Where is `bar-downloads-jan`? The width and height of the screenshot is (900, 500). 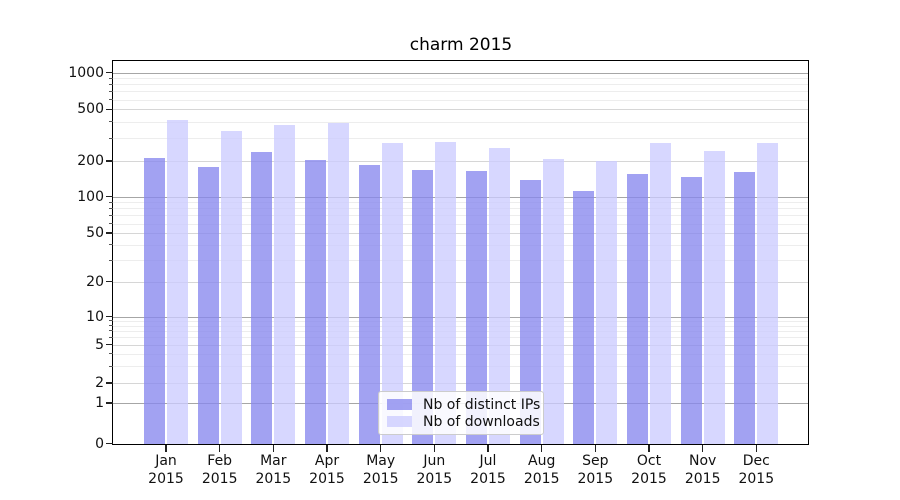 bar-downloads-jan is located at coordinates (177, 282).